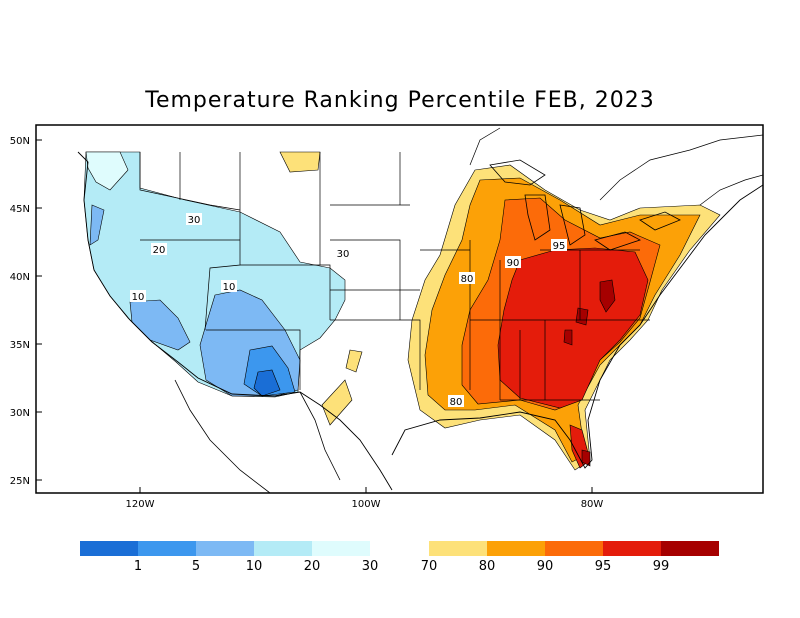 This screenshot has width=800, height=618. Describe the element at coordinates (267, 383) in the screenshot. I see `region-1-percentile` at that location.